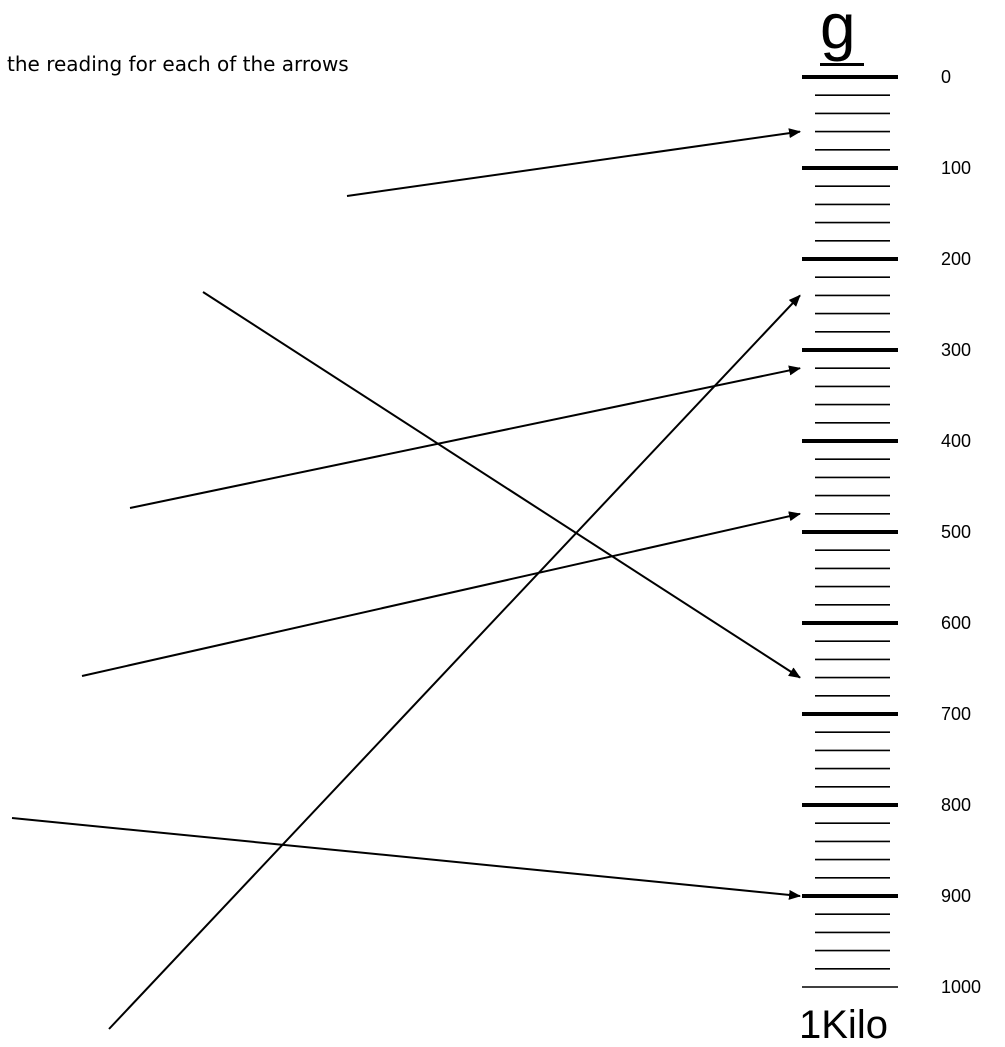 Image resolution: width=1005 pixels, height=1047 pixels. I want to click on tick-label: 500, so click(956, 532).